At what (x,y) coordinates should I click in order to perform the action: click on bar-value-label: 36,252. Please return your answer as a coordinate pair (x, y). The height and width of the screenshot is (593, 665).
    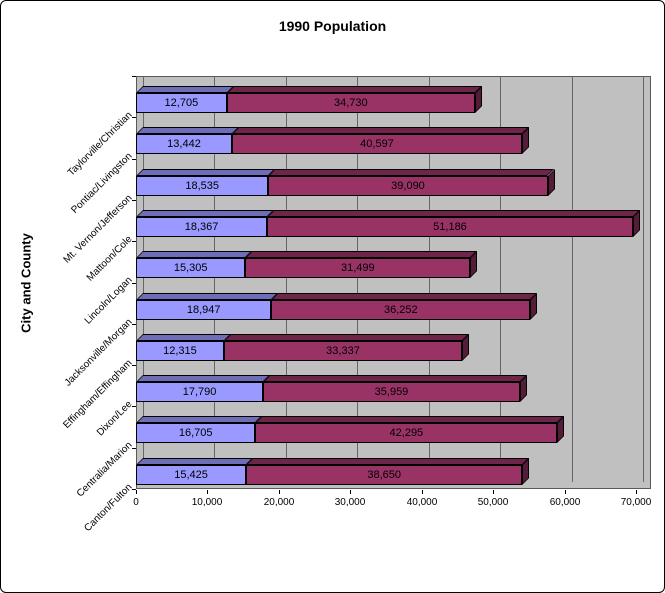
    Looking at the image, I should click on (400, 310).